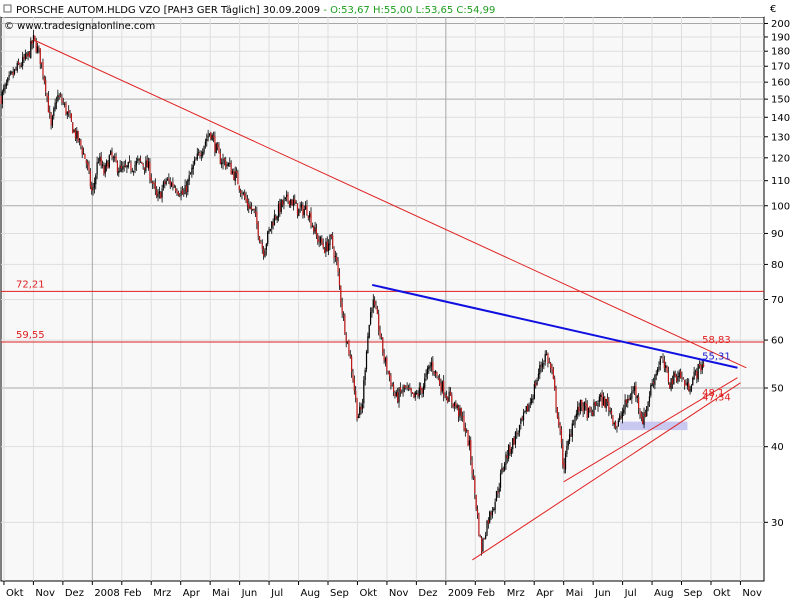  What do you see at coordinates (276, 593) in the screenshot?
I see `x-tick-label: Jul` at bounding box center [276, 593].